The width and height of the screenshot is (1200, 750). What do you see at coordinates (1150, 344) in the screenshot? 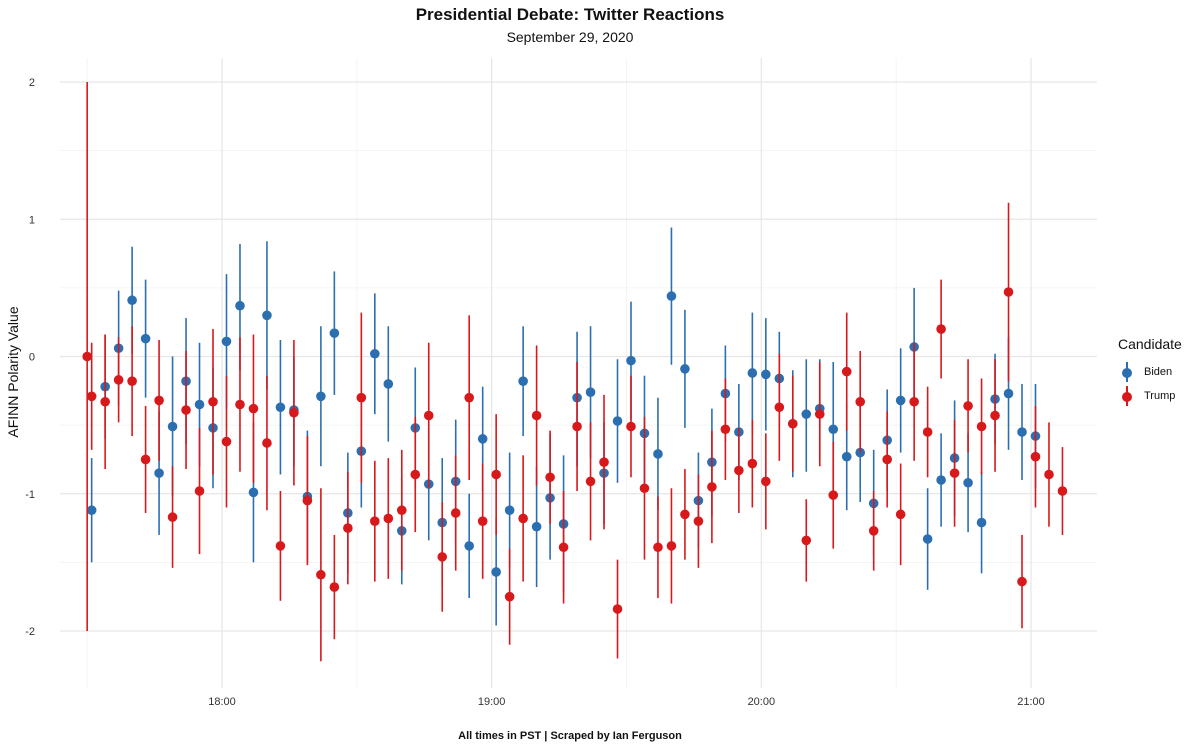
I see `legend-title: Candidate` at bounding box center [1150, 344].